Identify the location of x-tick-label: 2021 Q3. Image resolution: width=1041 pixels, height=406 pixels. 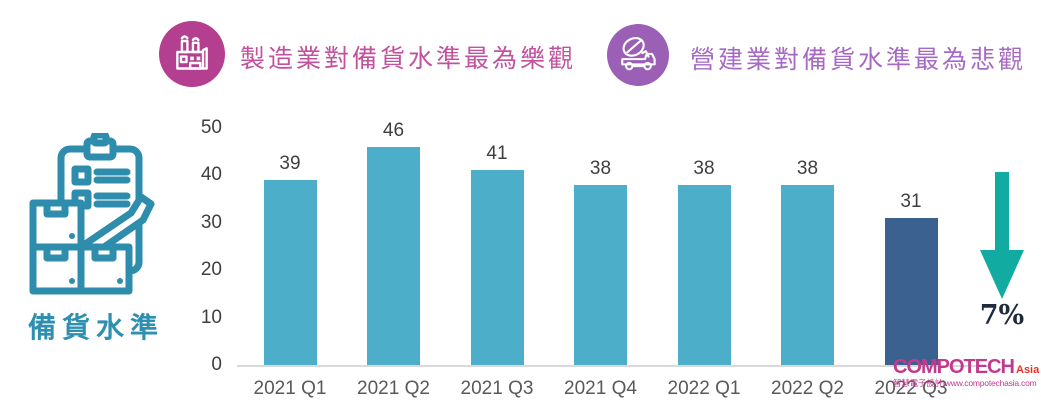
(497, 388).